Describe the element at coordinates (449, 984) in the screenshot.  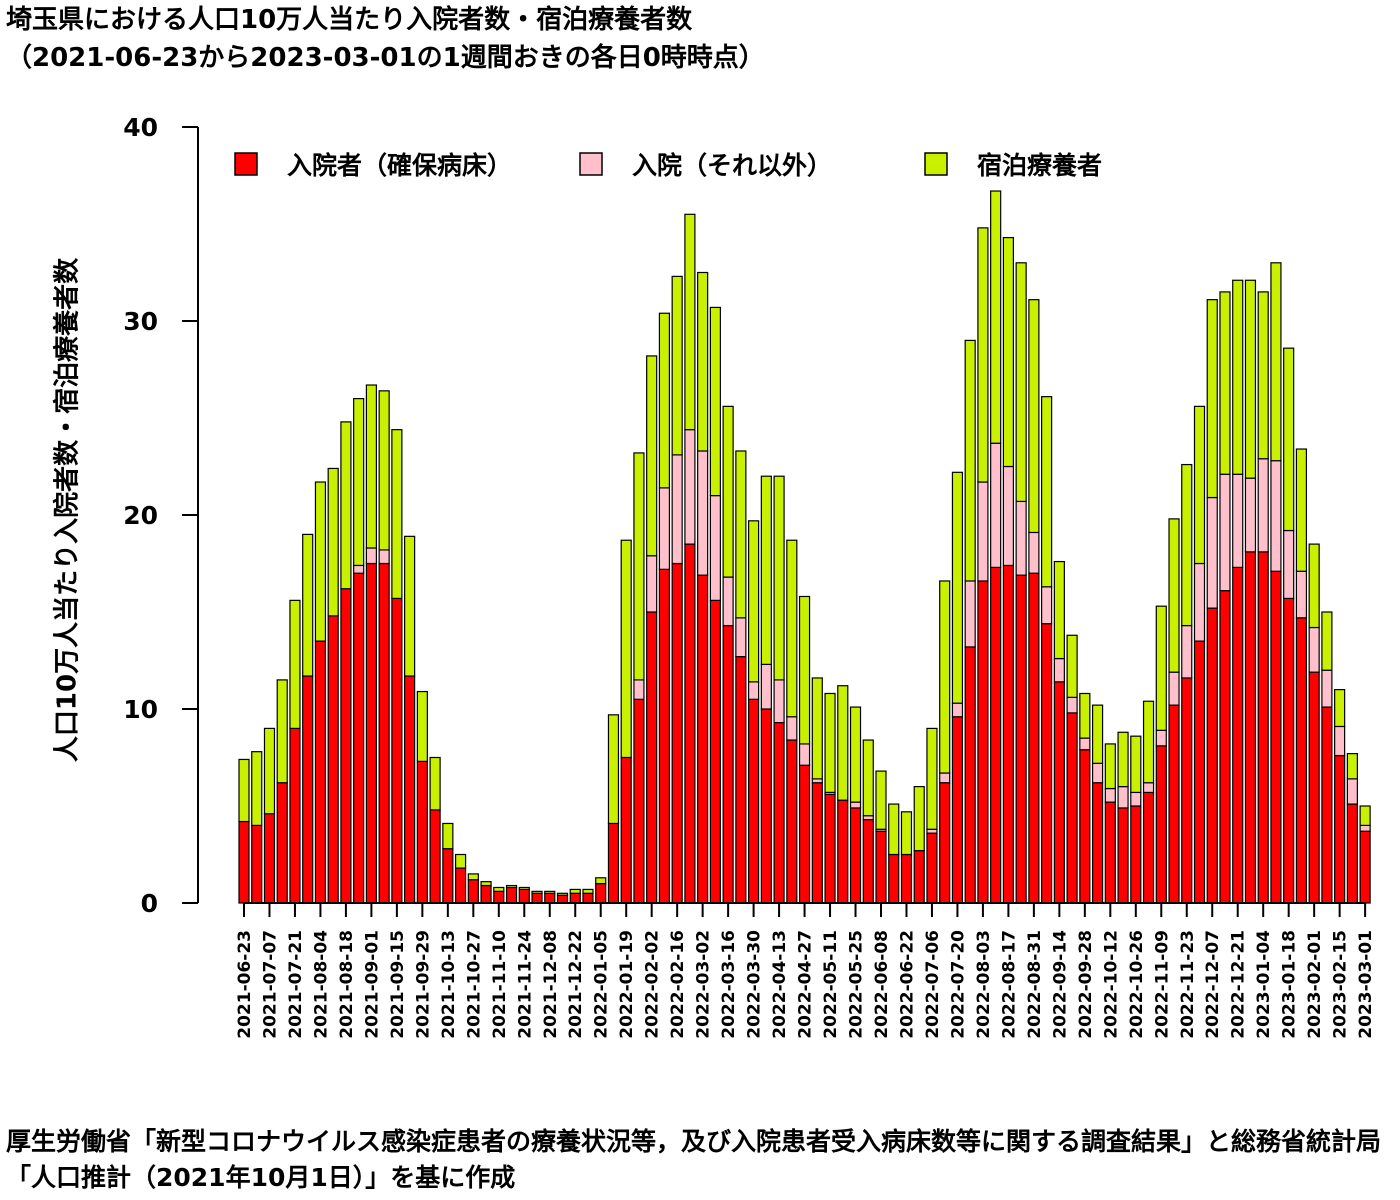
I see `x-tick-label: 2021-10-13` at that location.